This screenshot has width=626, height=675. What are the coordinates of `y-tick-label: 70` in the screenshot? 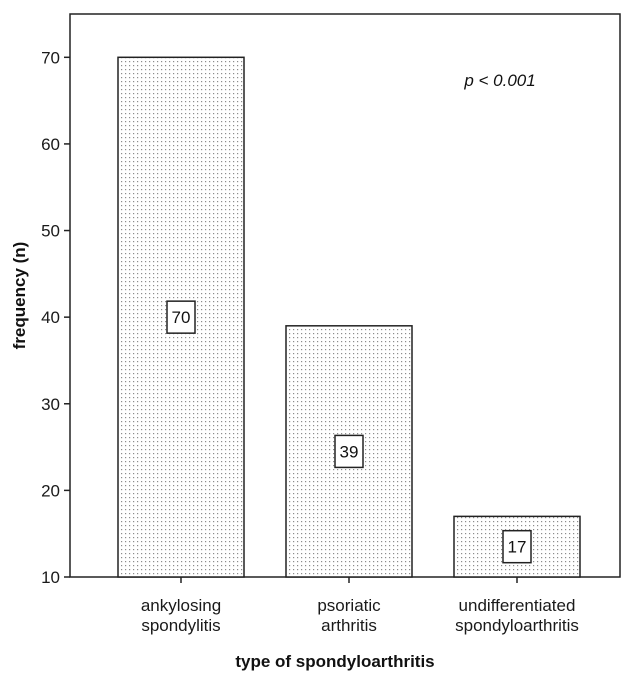 It's located at (50, 57).